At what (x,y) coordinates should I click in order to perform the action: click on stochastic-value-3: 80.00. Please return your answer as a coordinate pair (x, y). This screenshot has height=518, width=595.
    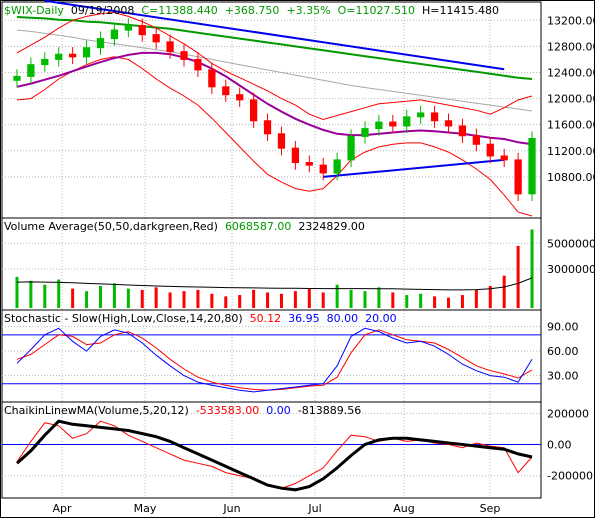
    Looking at the image, I should click on (342, 318).